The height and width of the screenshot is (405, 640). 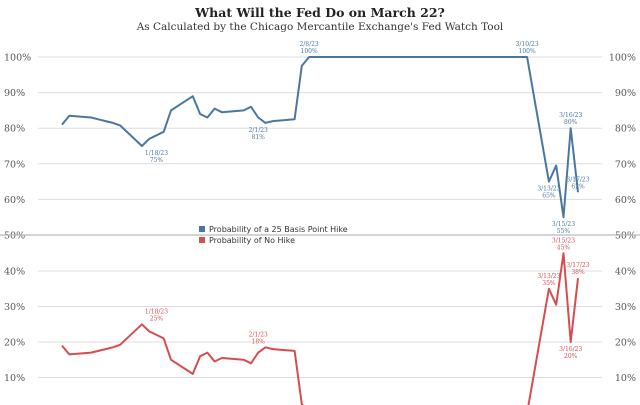 What do you see at coordinates (549, 283) in the screenshot?
I see `data-label-value: 35%` at bounding box center [549, 283].